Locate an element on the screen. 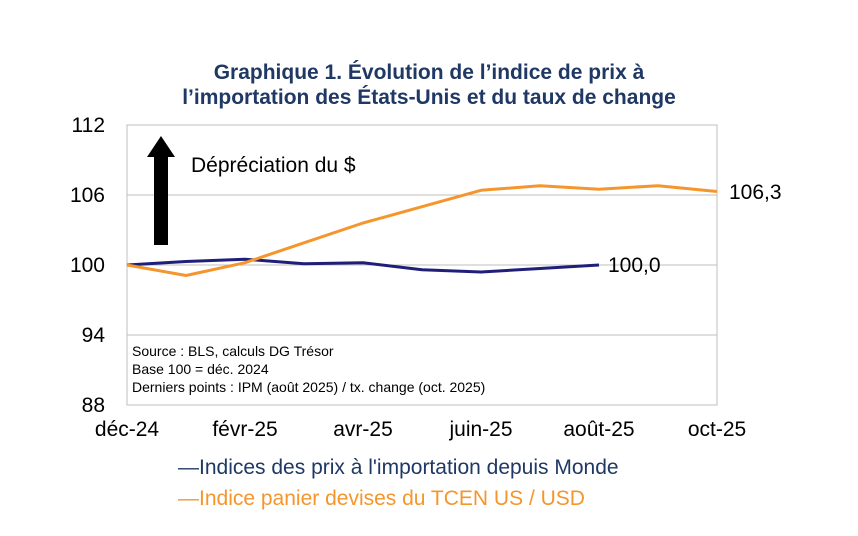 This screenshot has width=858, height=536. series-layer is located at coordinates (422, 230).